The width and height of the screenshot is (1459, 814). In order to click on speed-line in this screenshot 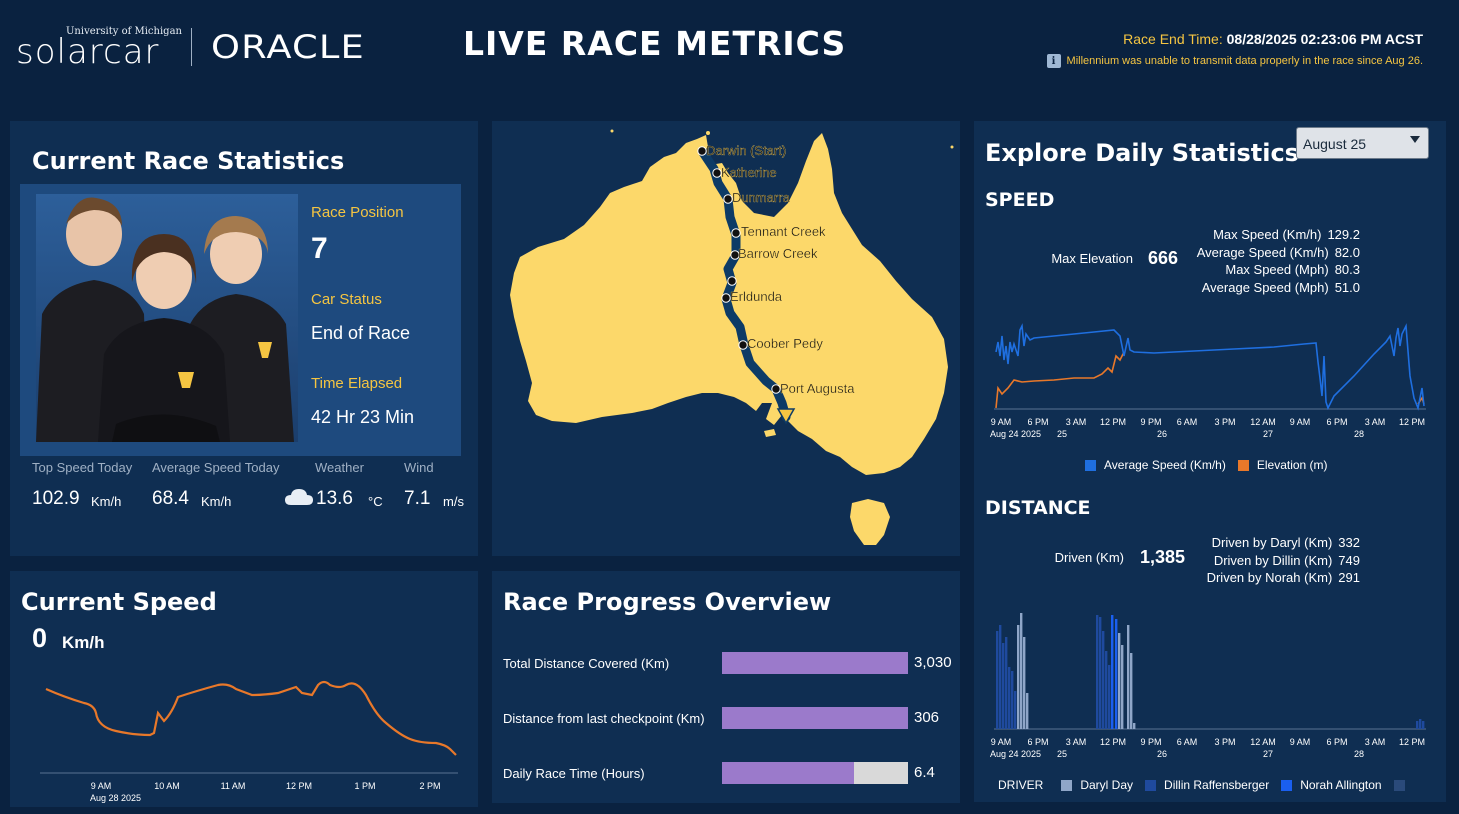, I will do `click(1210, 367)`.